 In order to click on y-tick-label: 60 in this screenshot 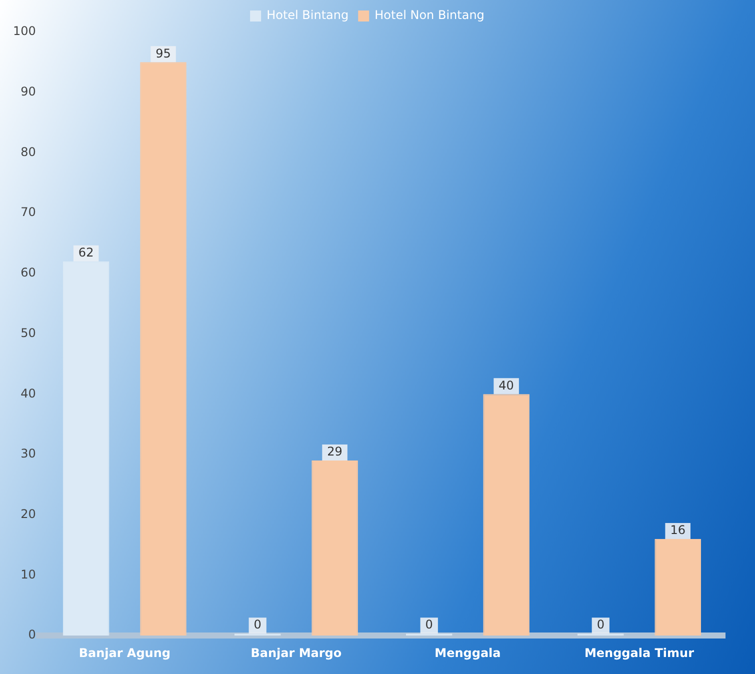, I will do `click(28, 273)`.